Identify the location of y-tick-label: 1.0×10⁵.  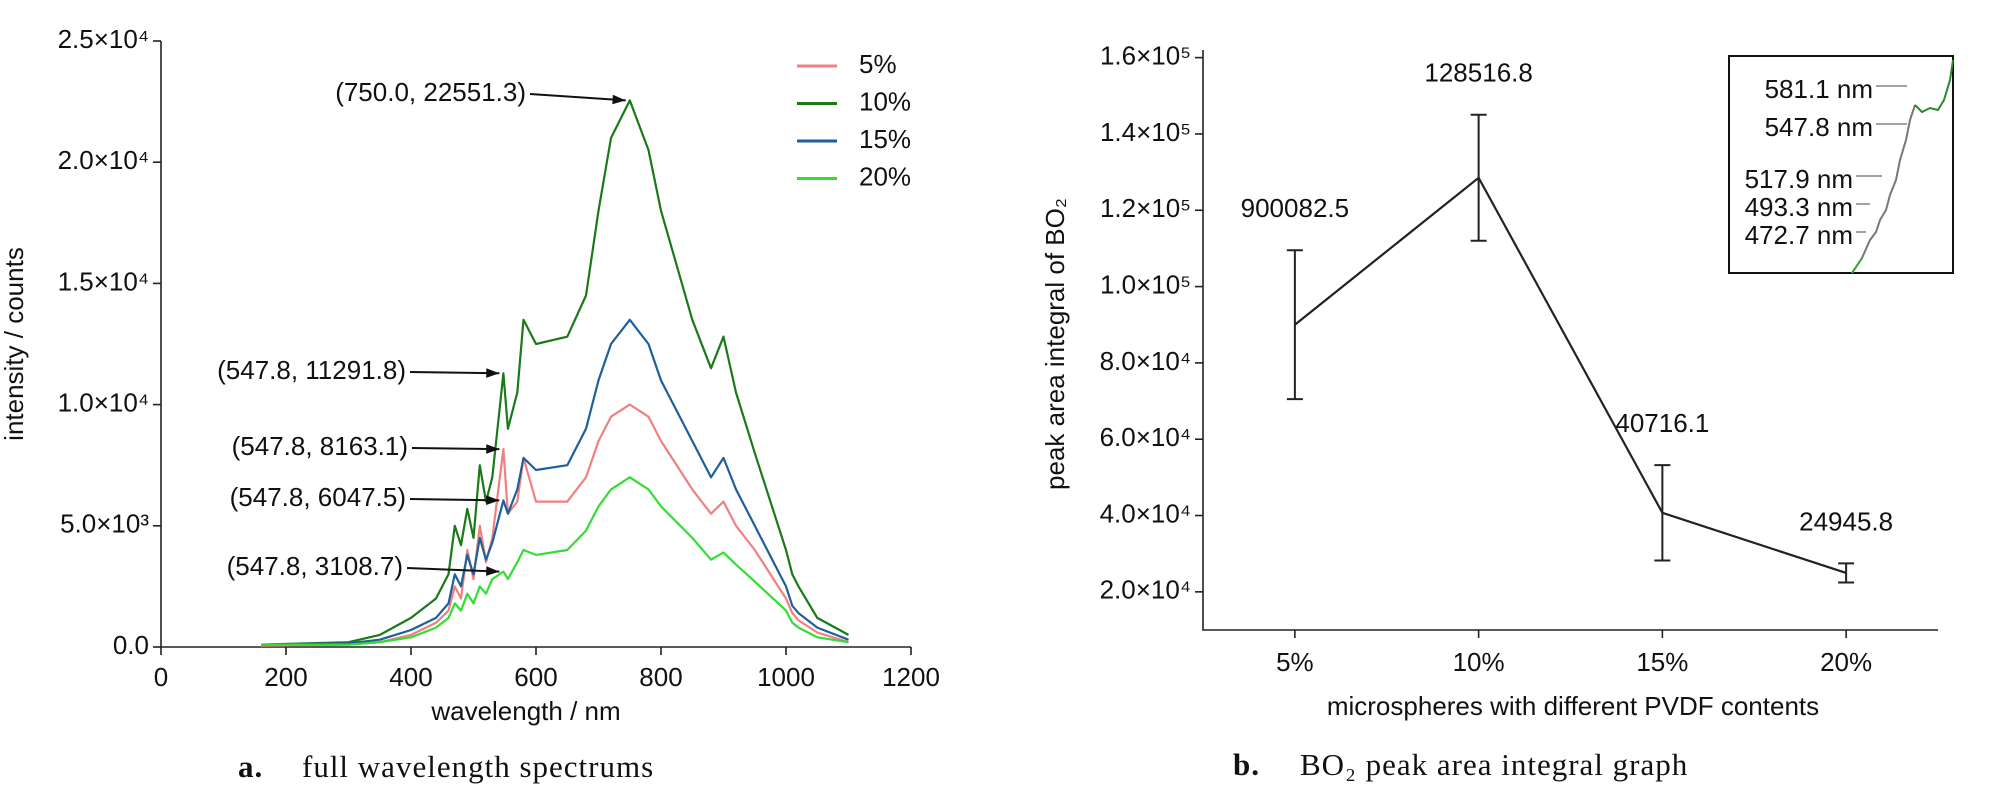
(1145, 284).